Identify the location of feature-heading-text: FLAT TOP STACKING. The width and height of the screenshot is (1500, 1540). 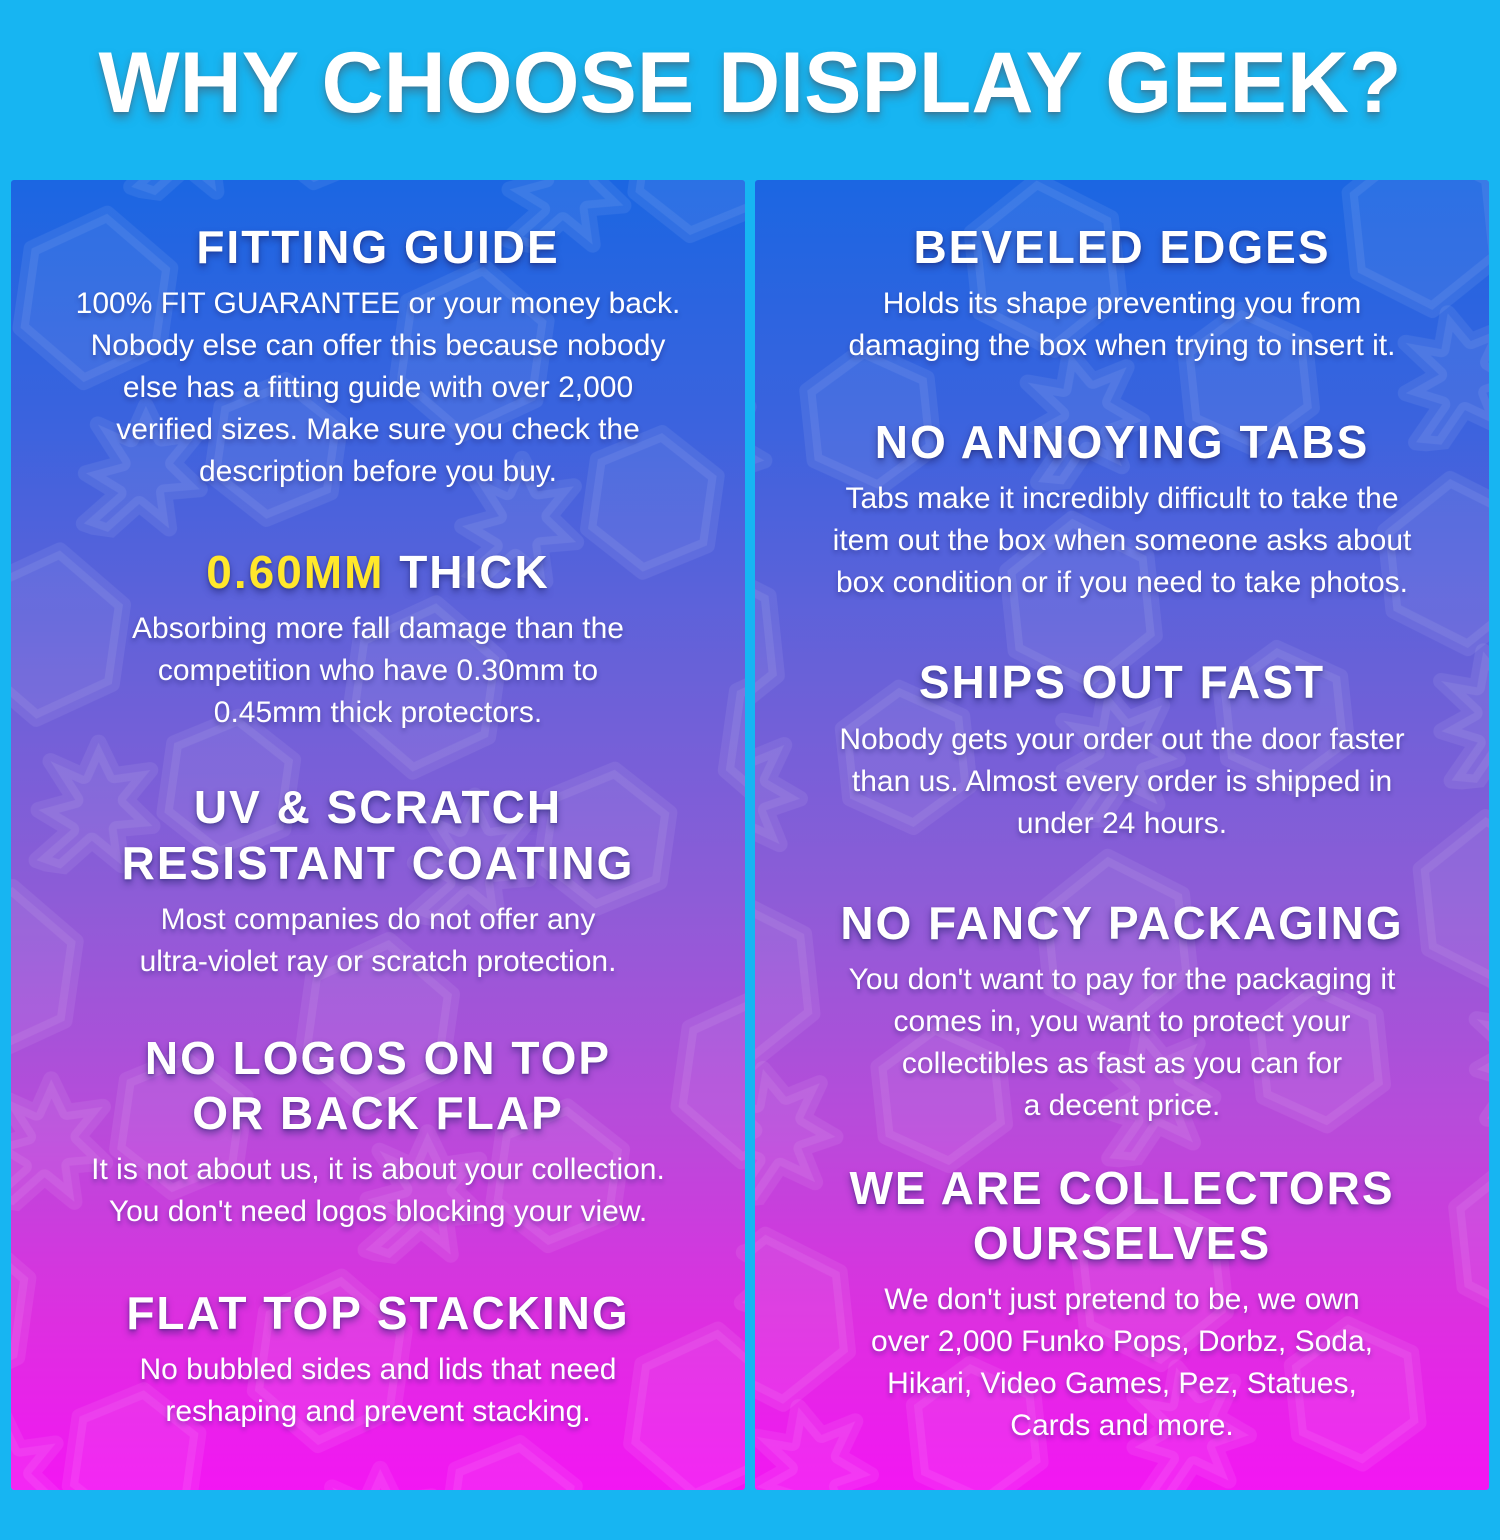
(378, 1313).